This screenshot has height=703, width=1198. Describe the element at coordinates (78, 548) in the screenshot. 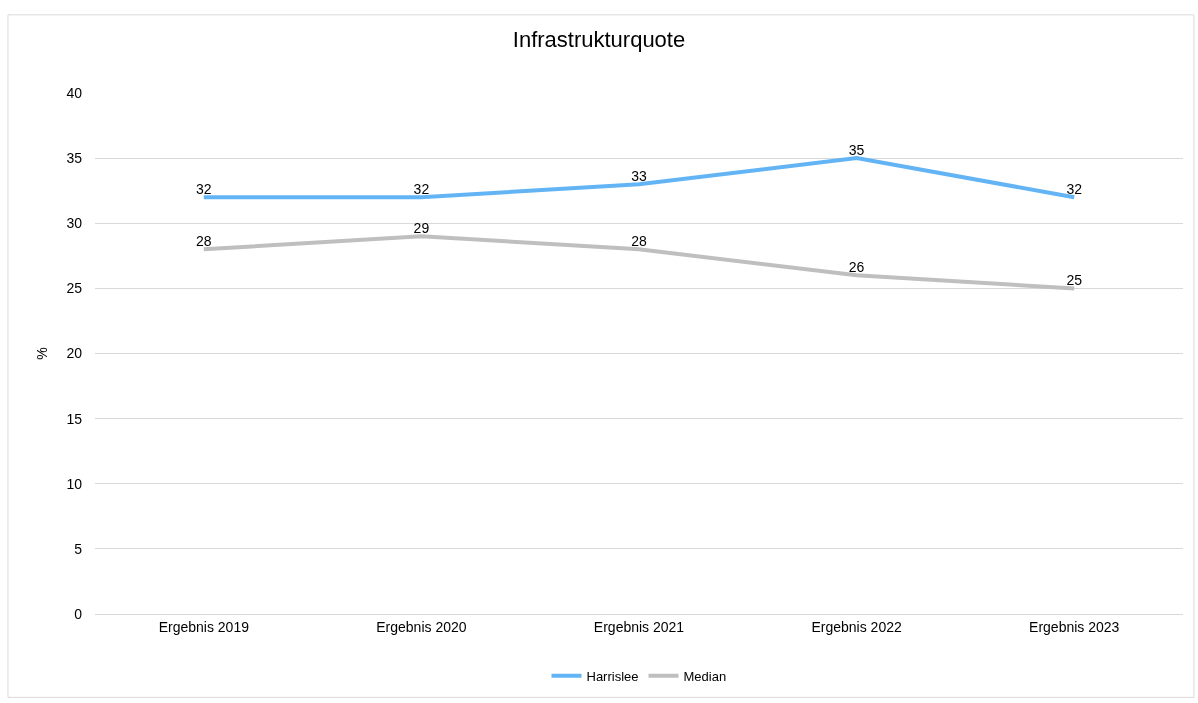

I see `y-tick-label: 5` at that location.